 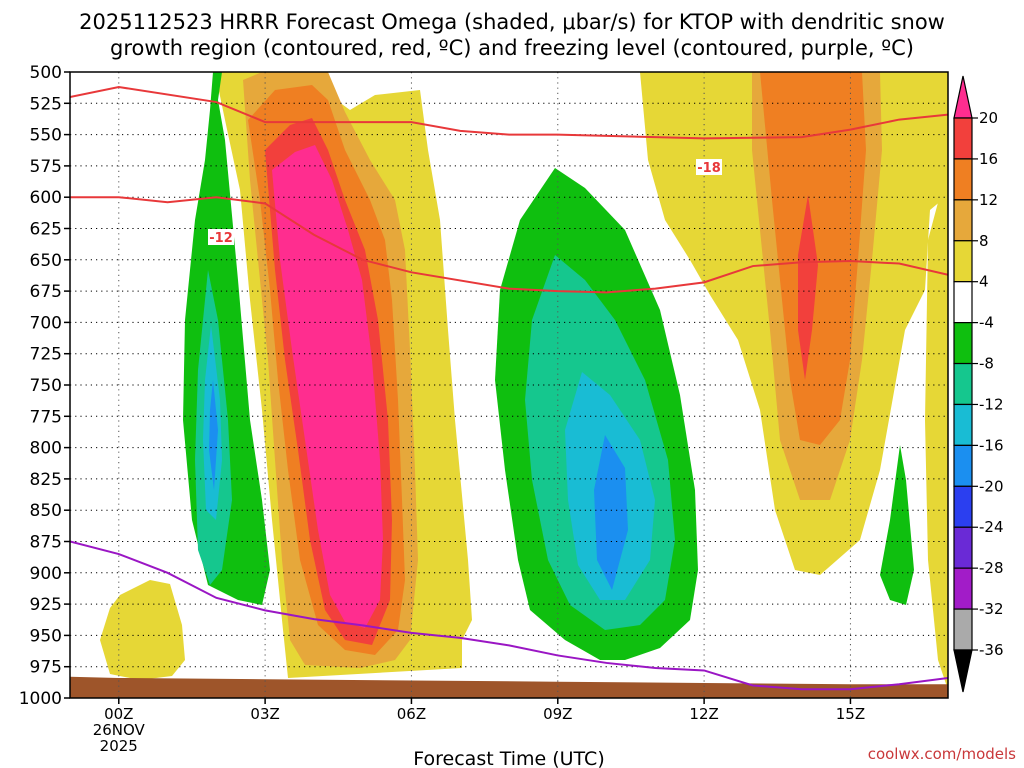 I want to click on colorbar-bottom-arrow, so click(x=963, y=671).